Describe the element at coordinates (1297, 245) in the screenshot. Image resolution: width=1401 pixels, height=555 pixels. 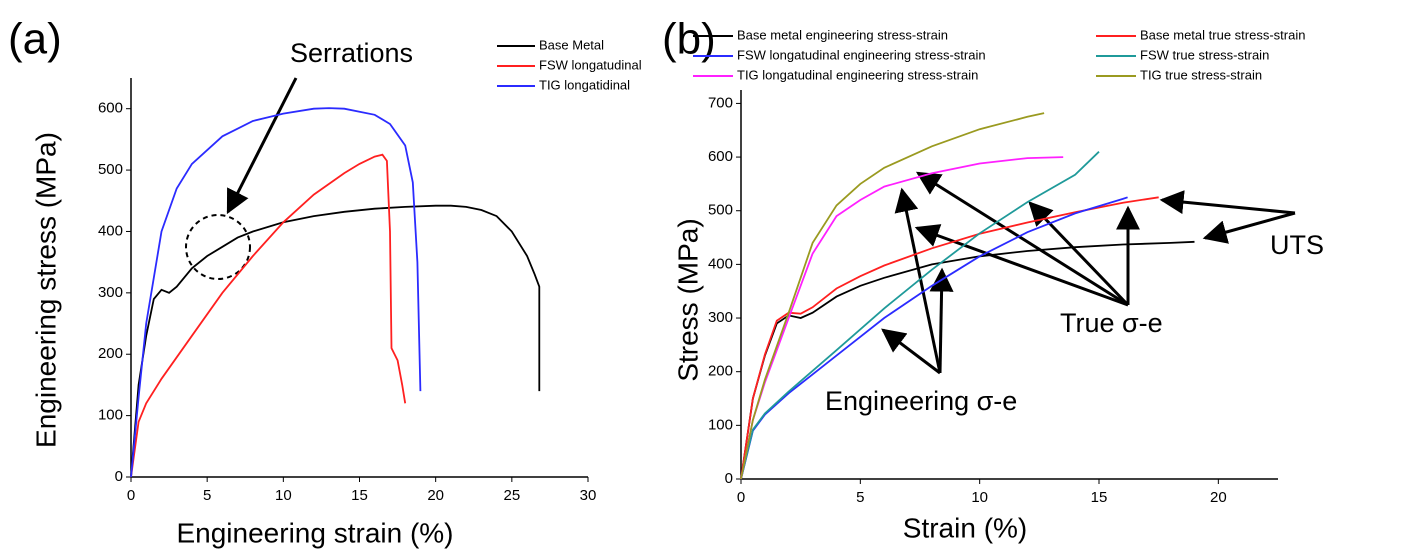
I see `annotation: UTS` at that location.